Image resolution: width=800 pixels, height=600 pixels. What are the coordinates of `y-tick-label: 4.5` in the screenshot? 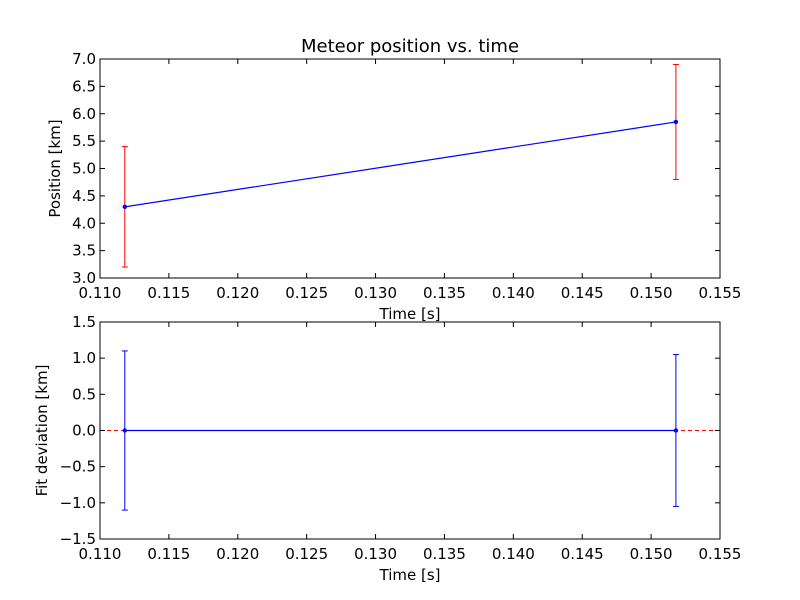 It's located at (84, 196).